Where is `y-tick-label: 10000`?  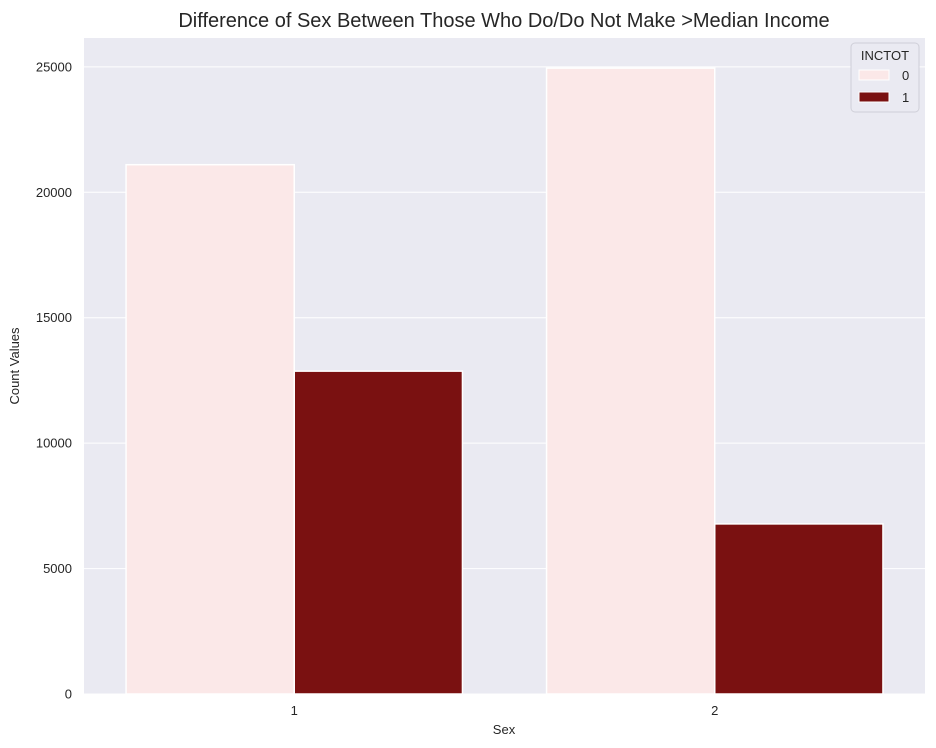 y-tick-label: 10000 is located at coordinates (54, 443).